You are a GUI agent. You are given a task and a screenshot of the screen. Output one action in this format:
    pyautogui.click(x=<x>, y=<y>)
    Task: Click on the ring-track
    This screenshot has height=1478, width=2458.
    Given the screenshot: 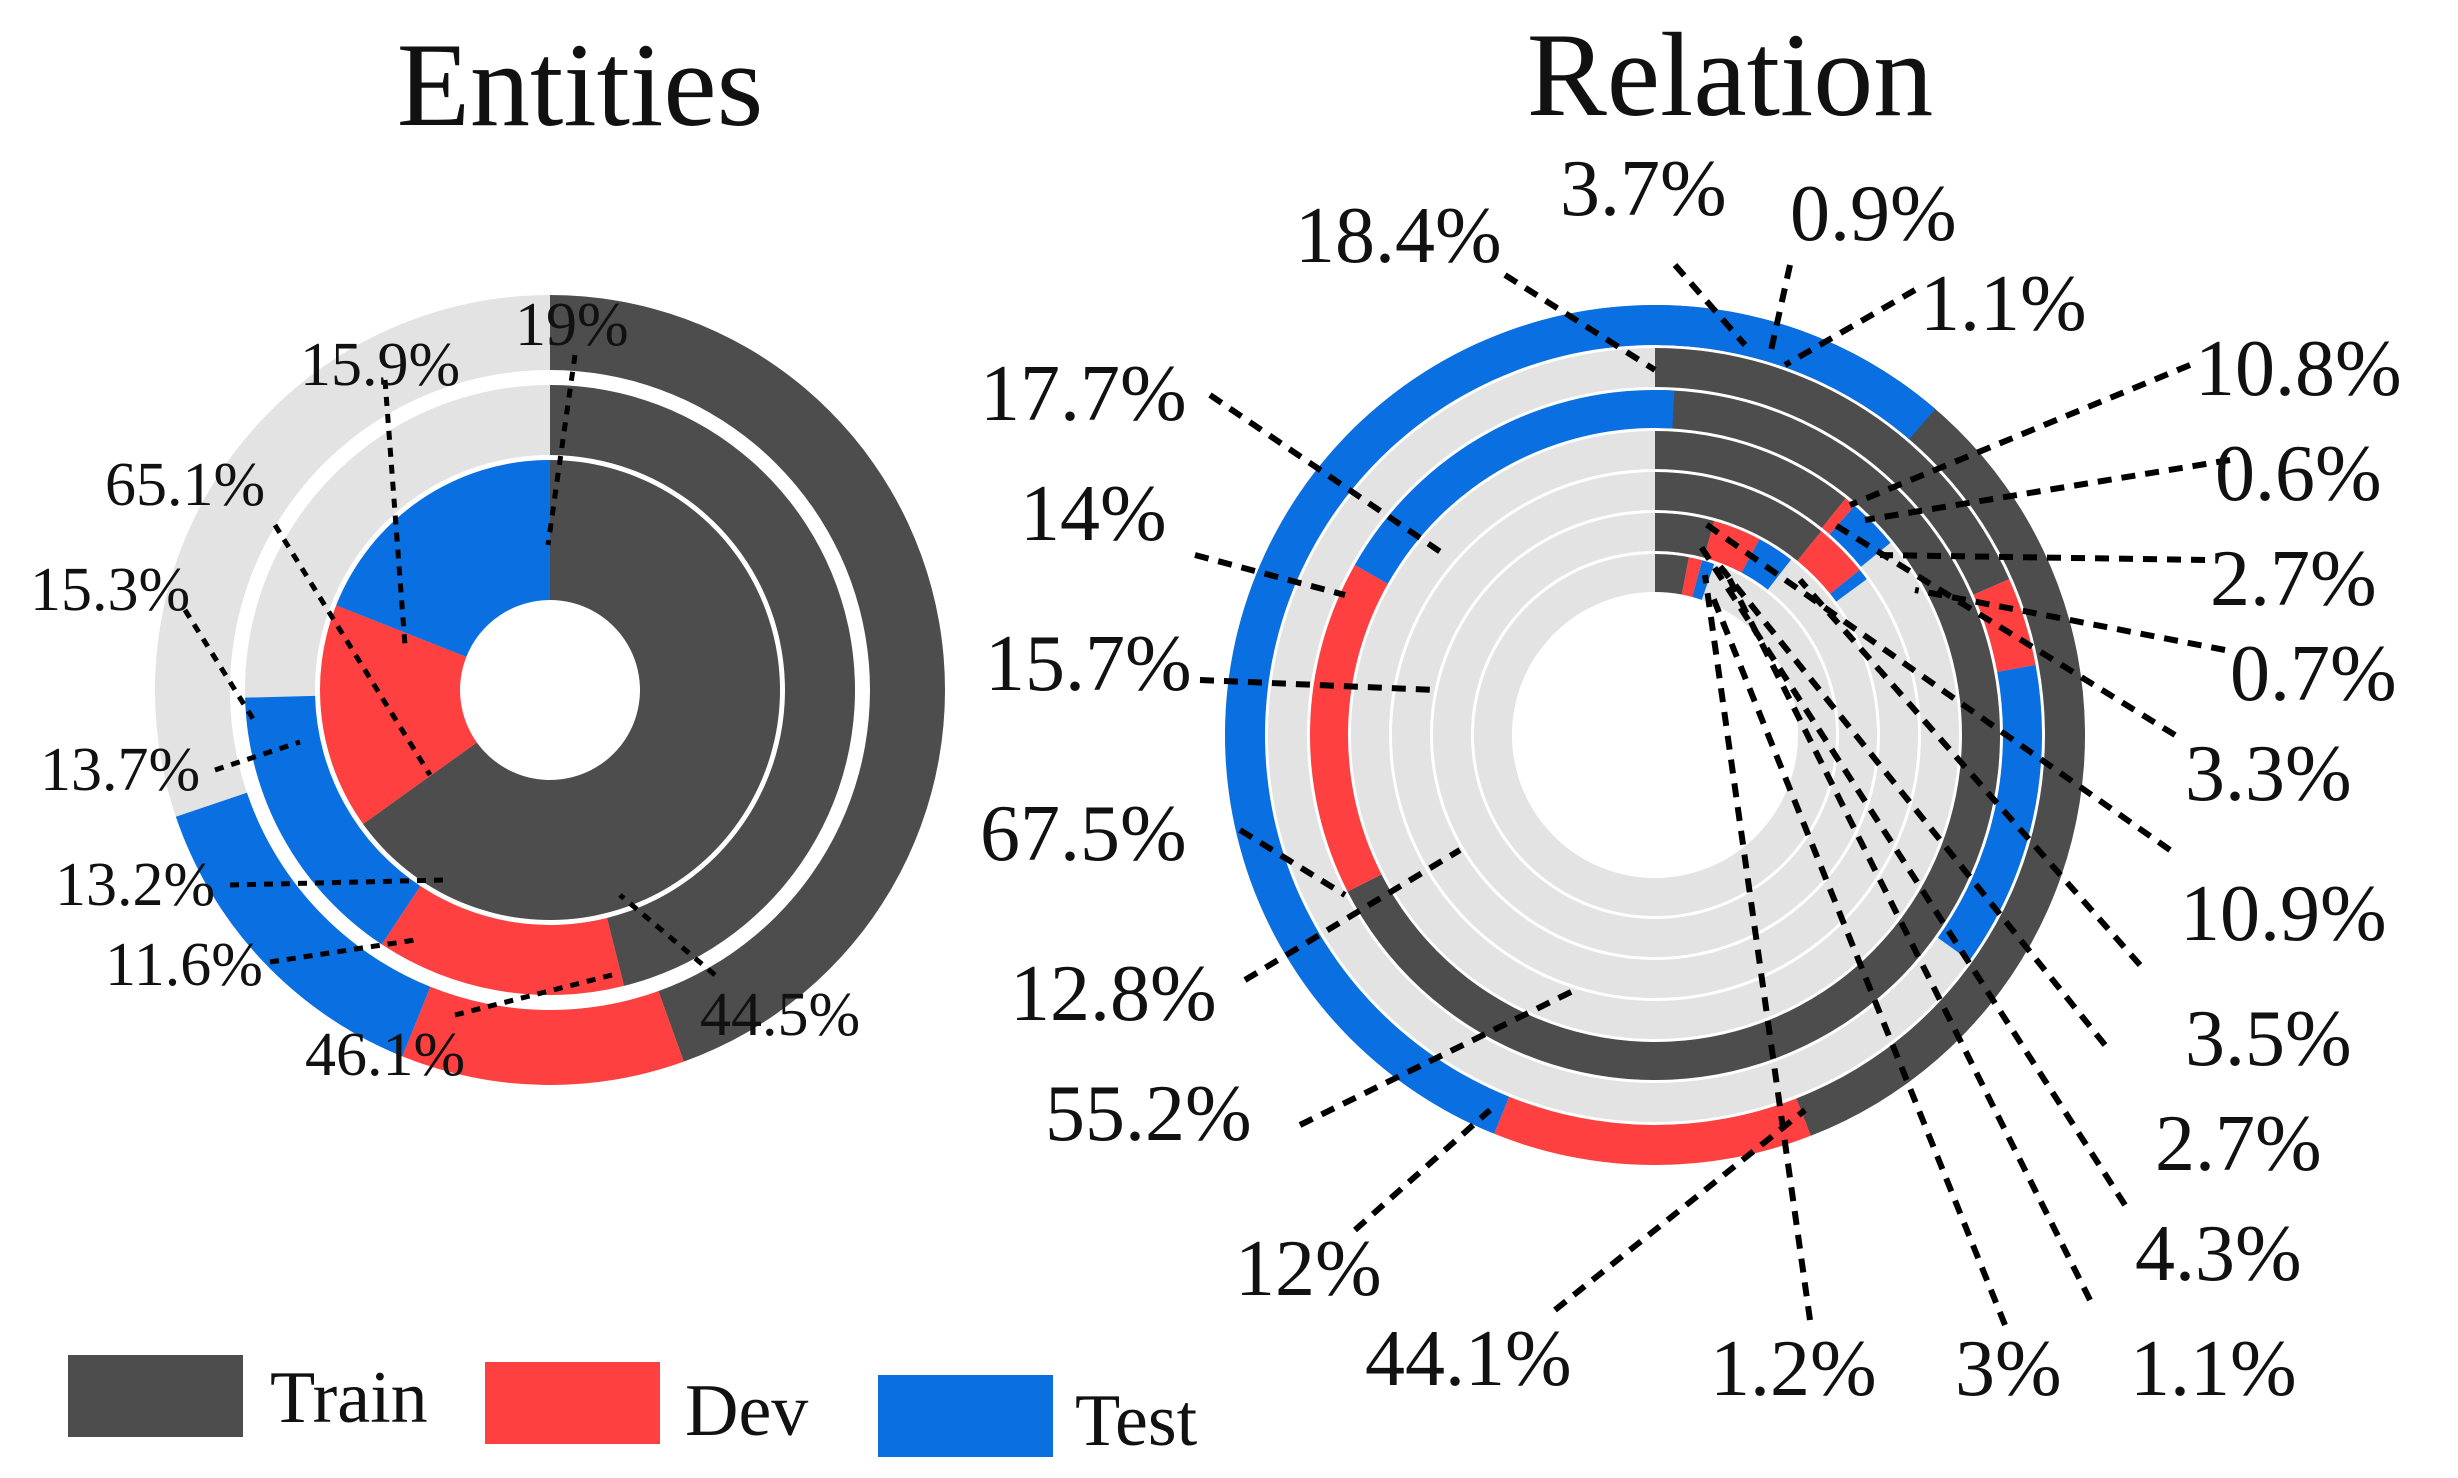 What is the action you would take?
    pyautogui.click(x=1654, y=735)
    